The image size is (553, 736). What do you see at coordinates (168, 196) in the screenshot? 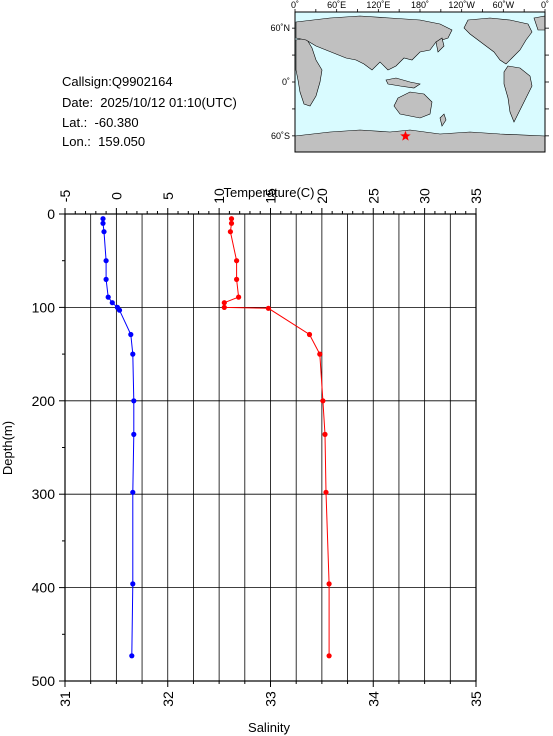
I see `temperature-tick-label: 5` at bounding box center [168, 196].